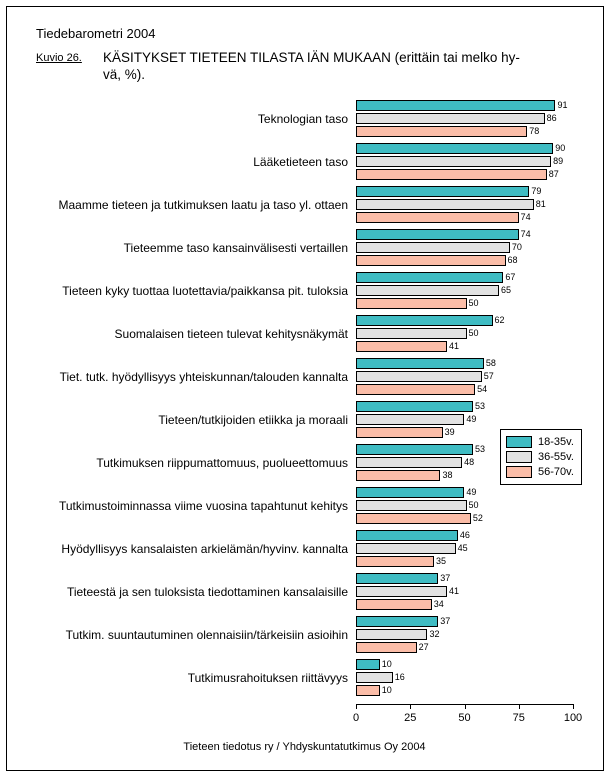  What do you see at coordinates (481, 677) in the screenshot?
I see `bar-line: 16` at bounding box center [481, 677].